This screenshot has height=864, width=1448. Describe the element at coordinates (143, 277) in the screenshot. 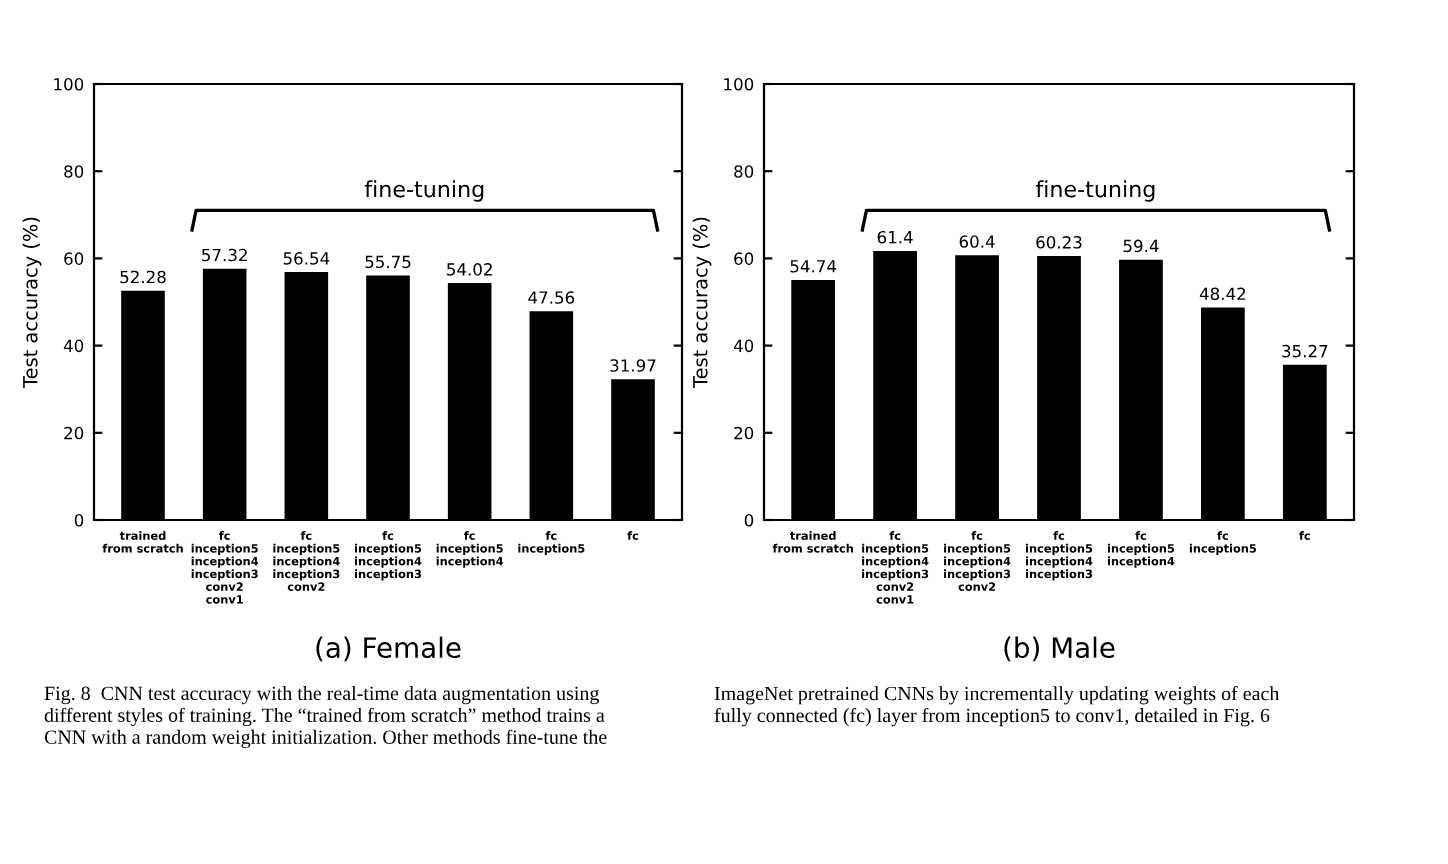

I see `data-label: 52.28` at that location.